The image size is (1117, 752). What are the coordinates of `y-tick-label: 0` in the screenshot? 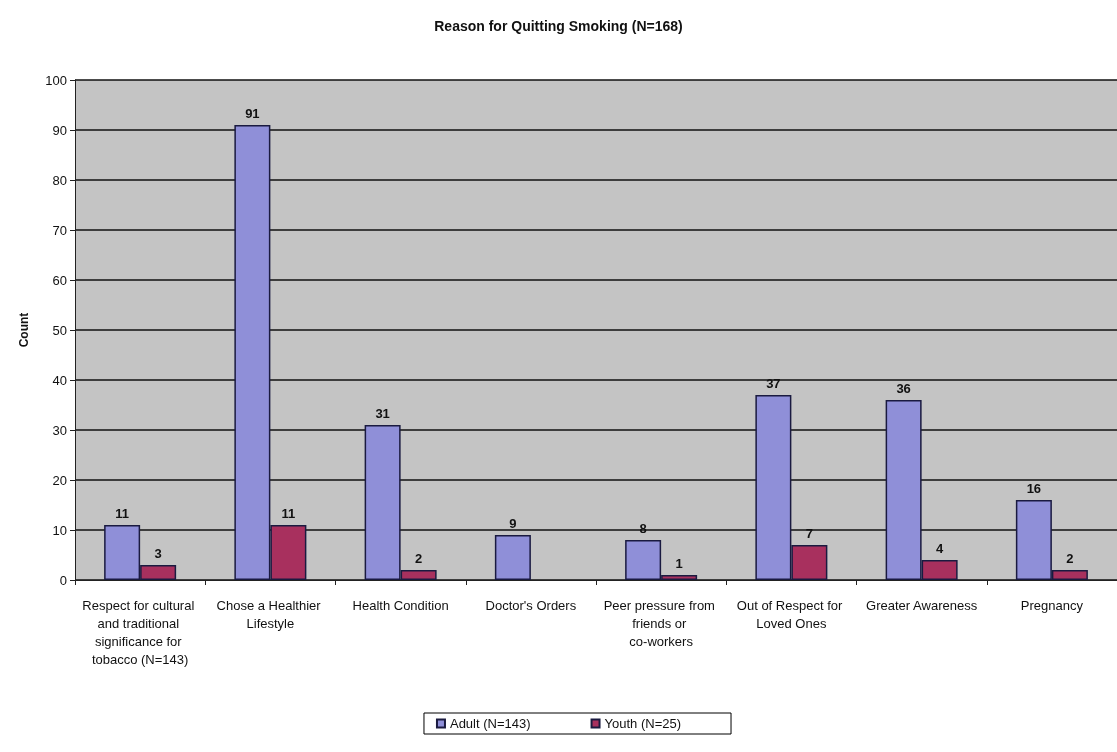 It's located at (63, 580).